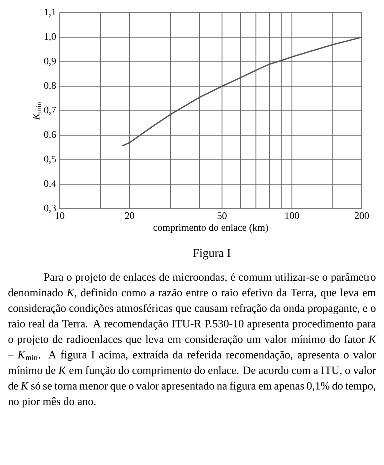 The height and width of the screenshot is (465, 384). What do you see at coordinates (60, 216) in the screenshot?
I see `x-tick-label: 10` at bounding box center [60, 216].